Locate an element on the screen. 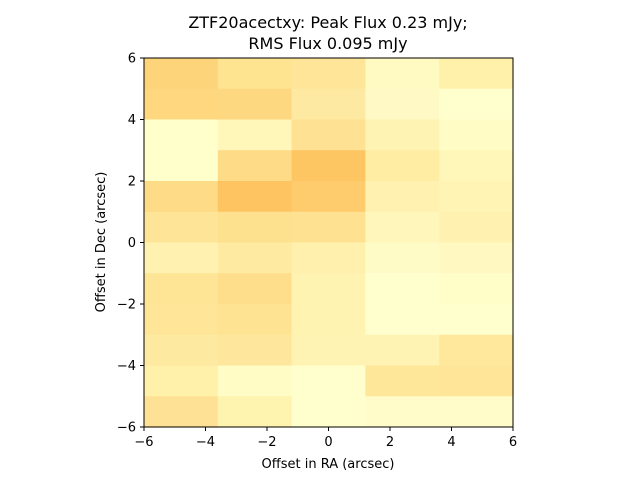  x-tick-label: 0 is located at coordinates (328, 442).